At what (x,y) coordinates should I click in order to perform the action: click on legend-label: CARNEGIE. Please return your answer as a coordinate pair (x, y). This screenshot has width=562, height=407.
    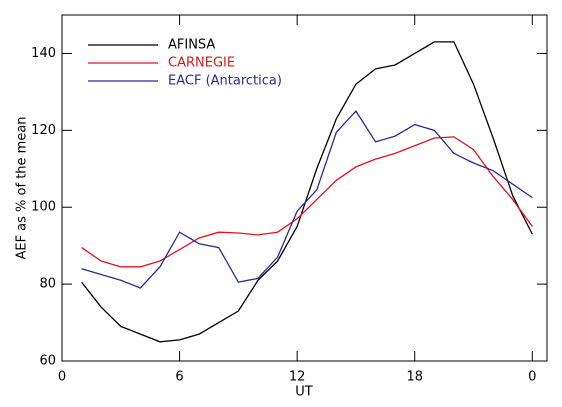
    Looking at the image, I should click on (201, 63).